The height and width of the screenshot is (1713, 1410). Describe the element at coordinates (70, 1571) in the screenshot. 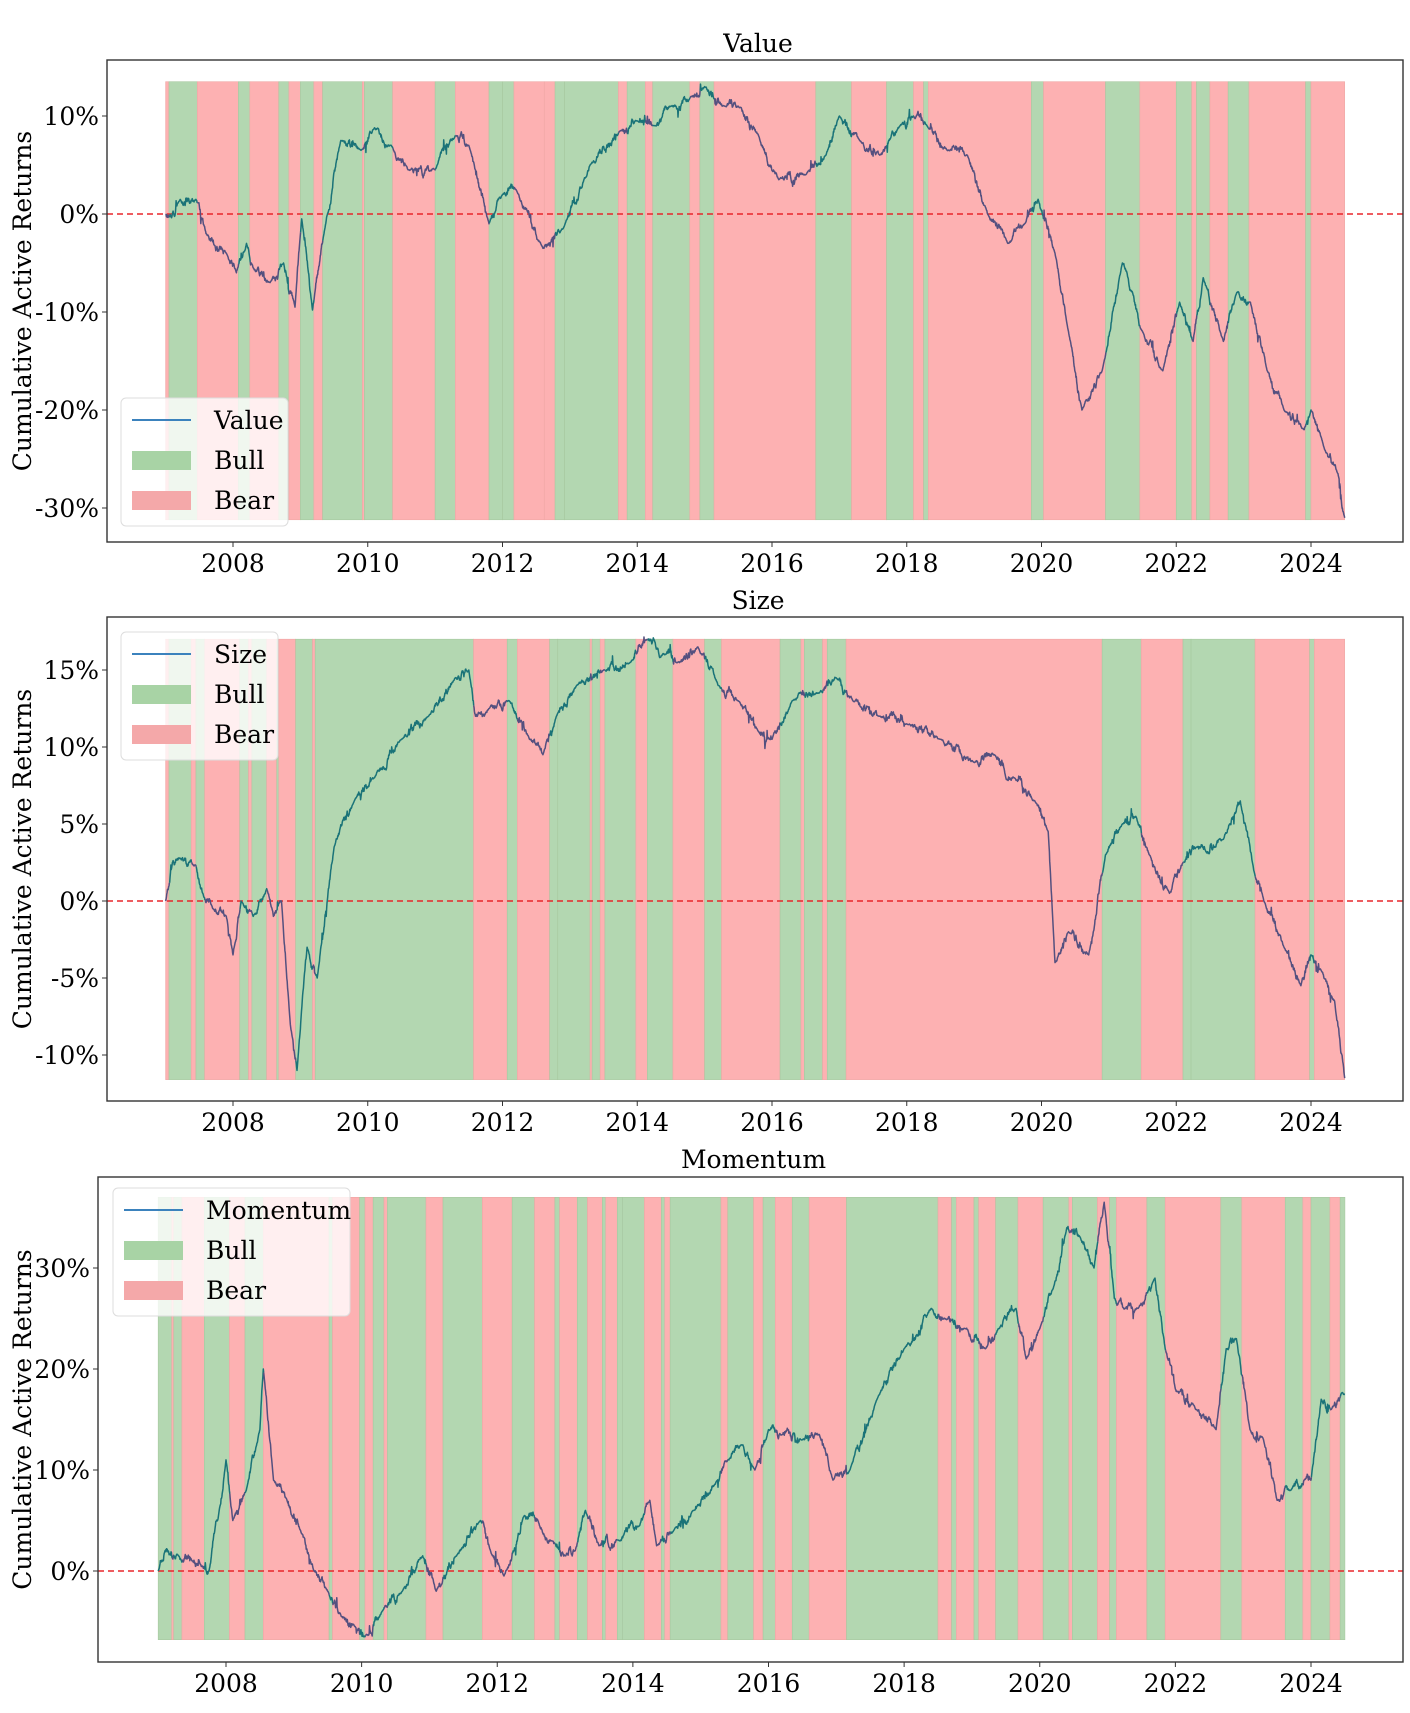

I see `y-tick-label: 0%` at that location.